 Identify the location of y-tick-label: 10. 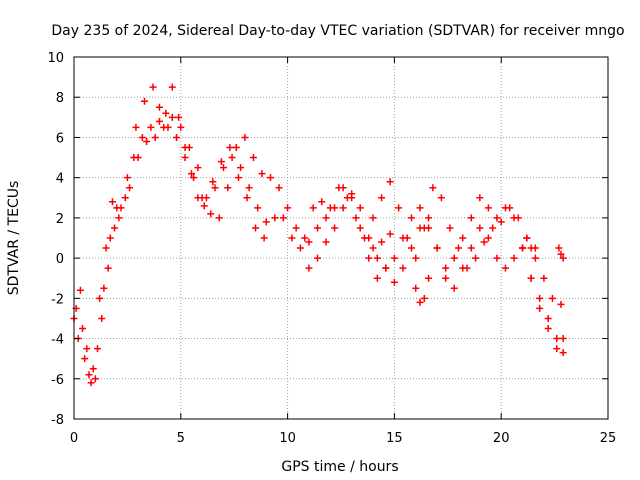
(55, 58).